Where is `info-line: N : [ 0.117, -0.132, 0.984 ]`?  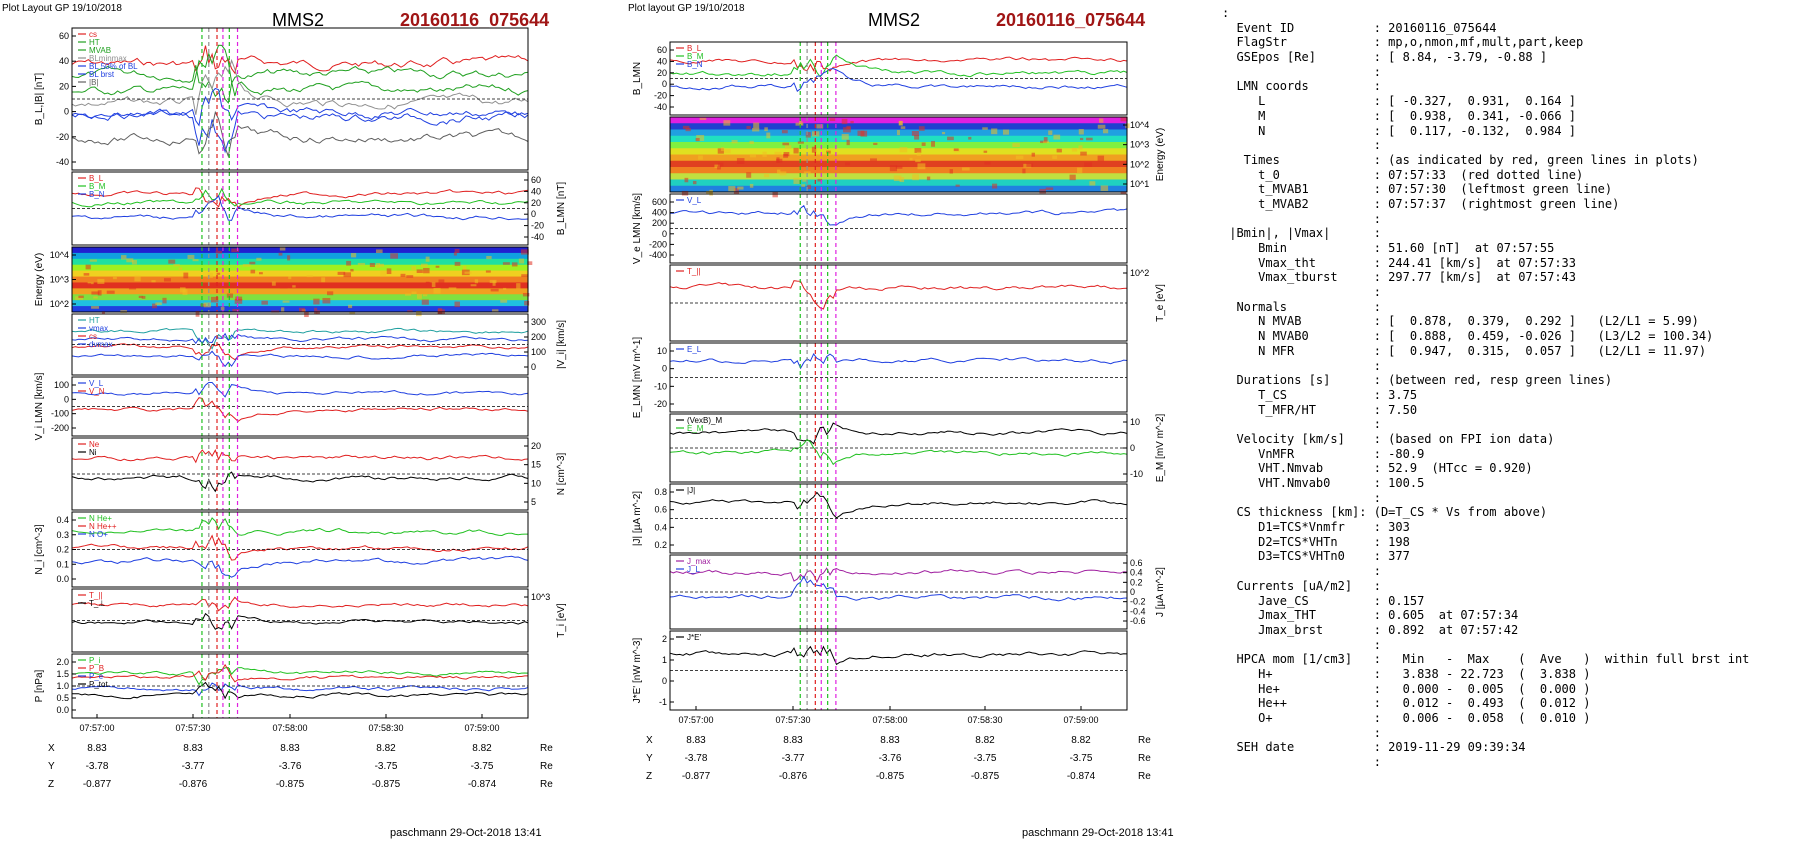 info-line: N : [ 0.117, -0.132, 0.984 ] is located at coordinates (1399, 130).